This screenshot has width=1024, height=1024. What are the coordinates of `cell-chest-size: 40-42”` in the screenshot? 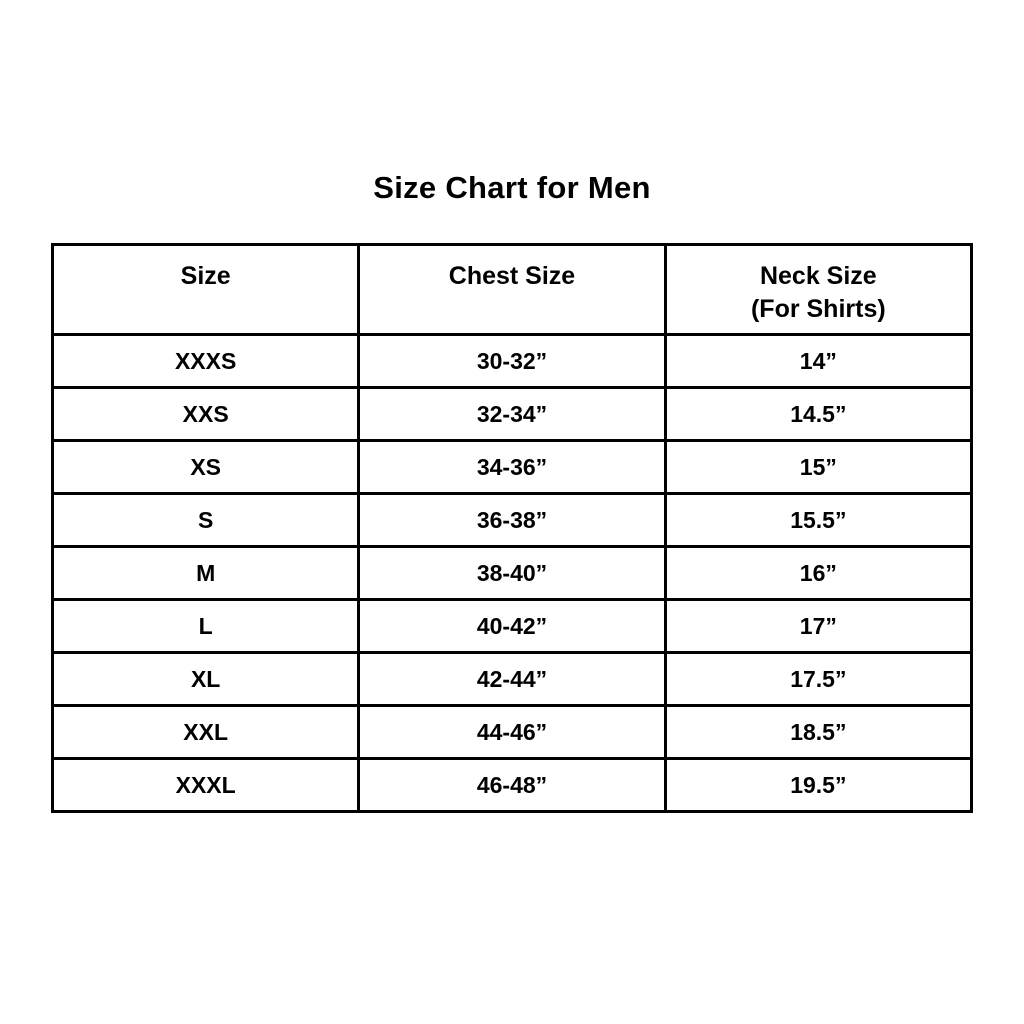 It's located at (512, 626).